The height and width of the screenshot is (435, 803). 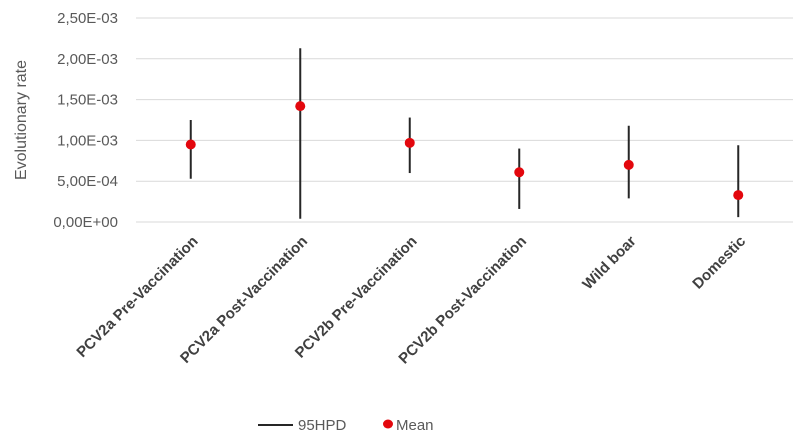 I want to click on x-category-label: Wild boar, so click(x=609, y=263).